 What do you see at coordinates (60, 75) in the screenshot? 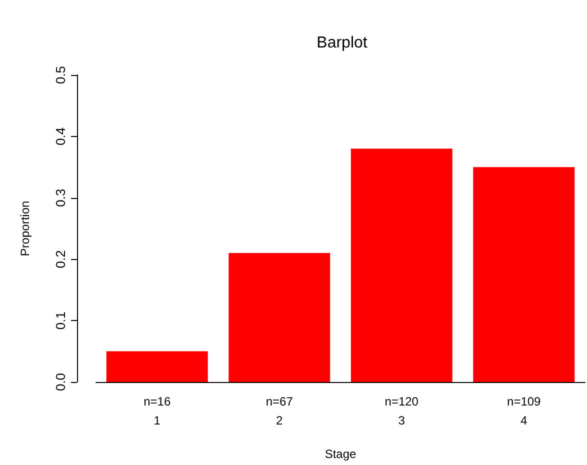
I see `y-tick-label: 0.5` at bounding box center [60, 75].